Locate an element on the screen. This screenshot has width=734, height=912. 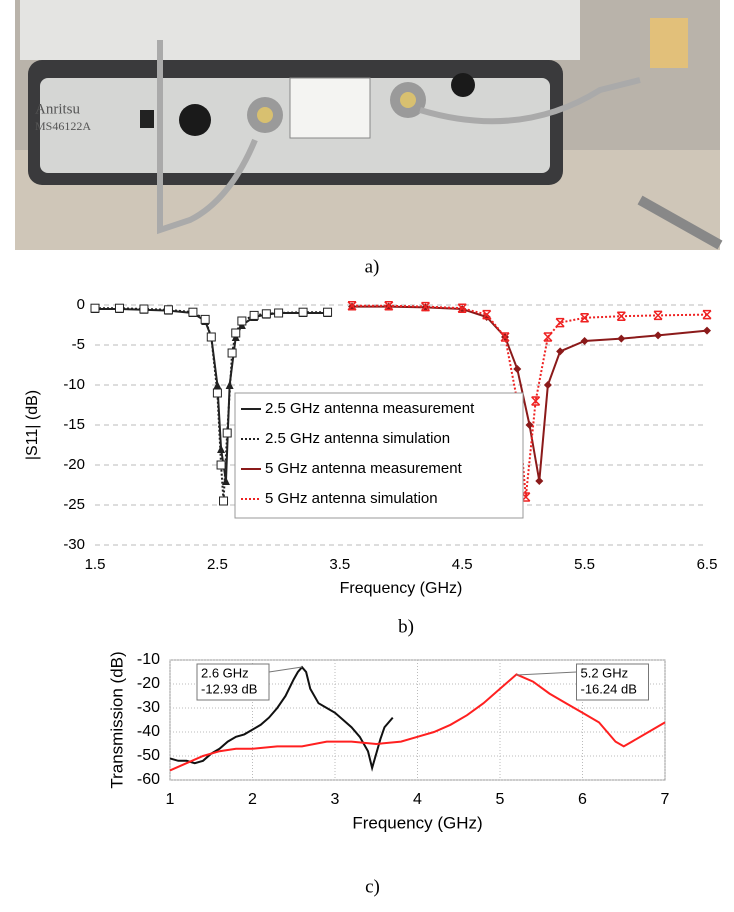
x-tick-label: 4.5 is located at coordinates (462, 564).